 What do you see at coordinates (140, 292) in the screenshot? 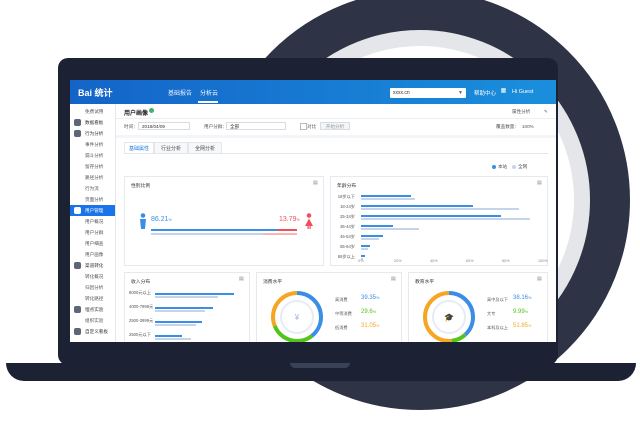
I see `income-category-label: 8000元以上` at bounding box center [140, 292].